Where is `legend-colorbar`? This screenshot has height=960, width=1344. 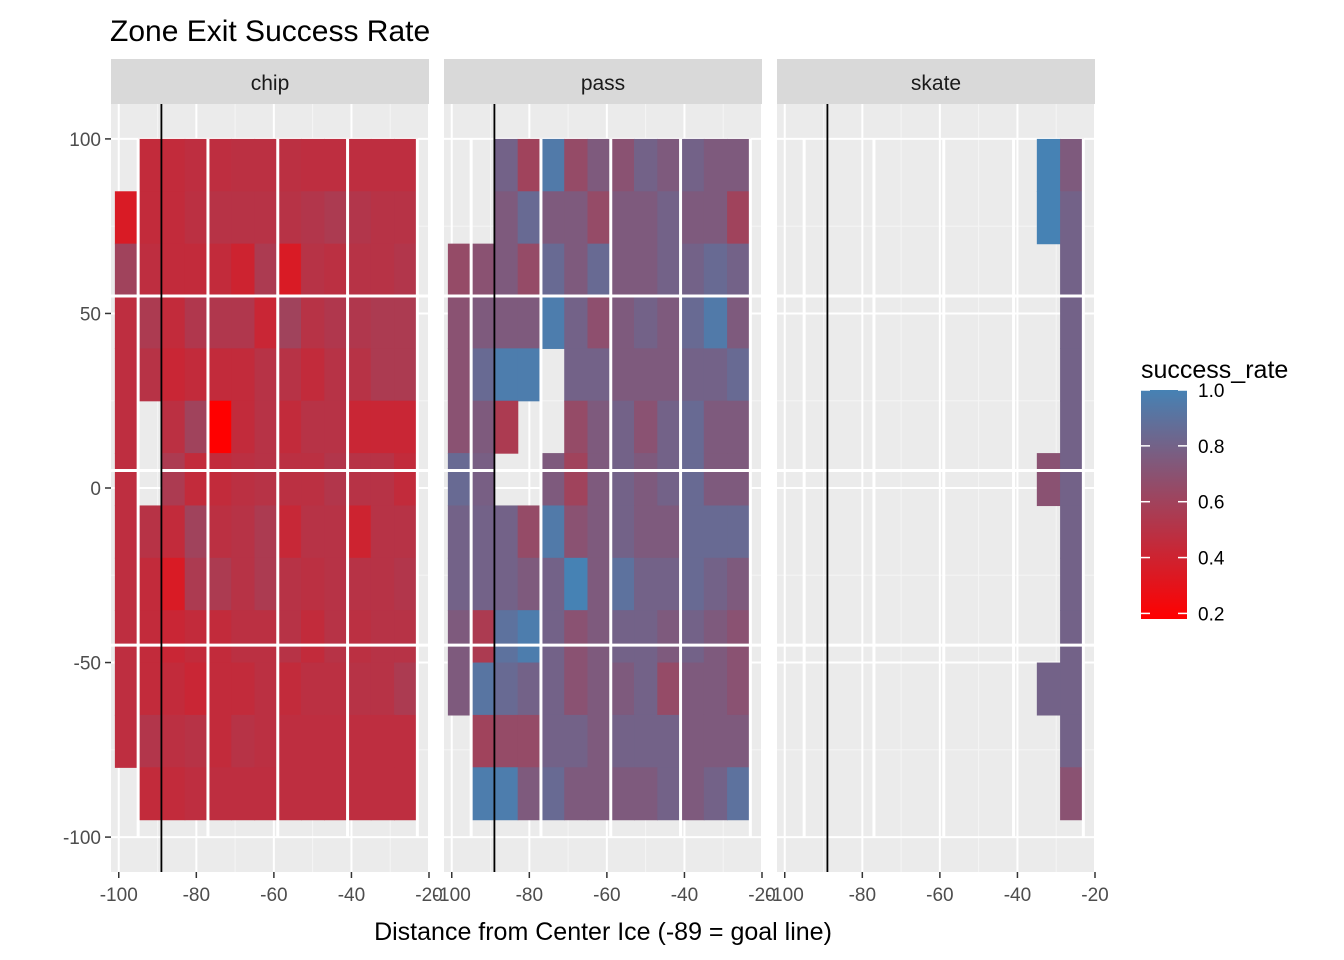 legend-colorbar is located at coordinates (1164, 504).